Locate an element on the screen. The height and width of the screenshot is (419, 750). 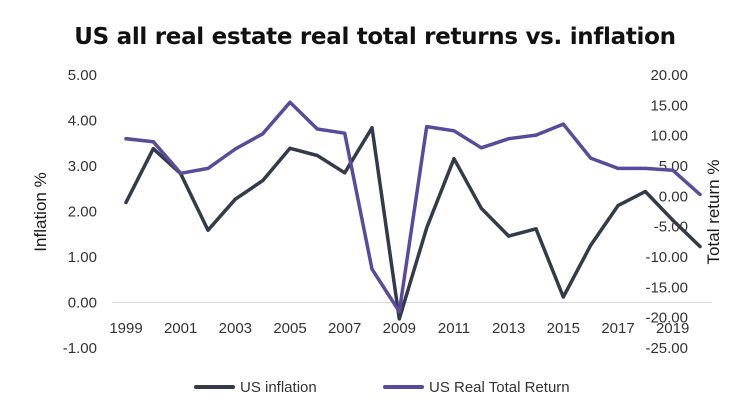
y2-tick-label: -25.00 is located at coordinates (666, 348).